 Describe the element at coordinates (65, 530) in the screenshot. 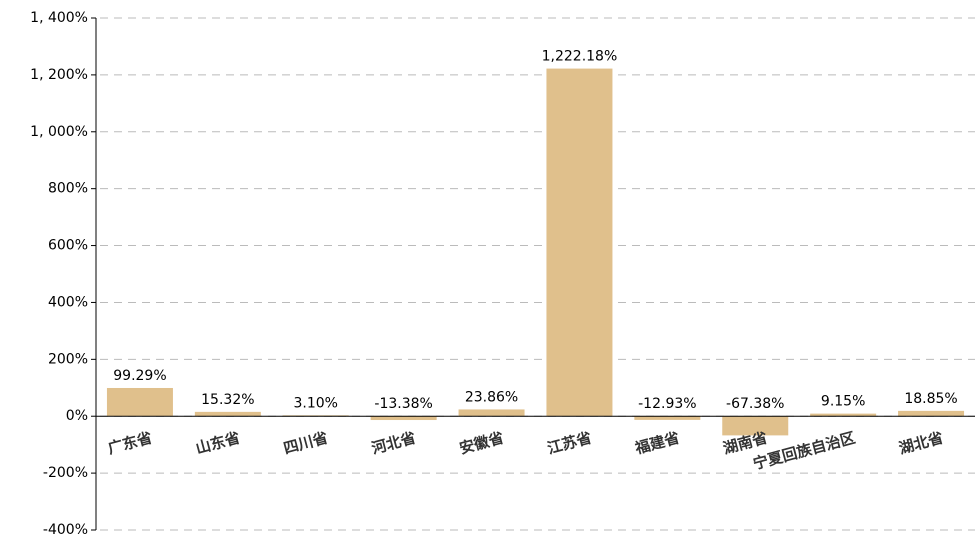

I see `y-tick-label: -400%` at that location.